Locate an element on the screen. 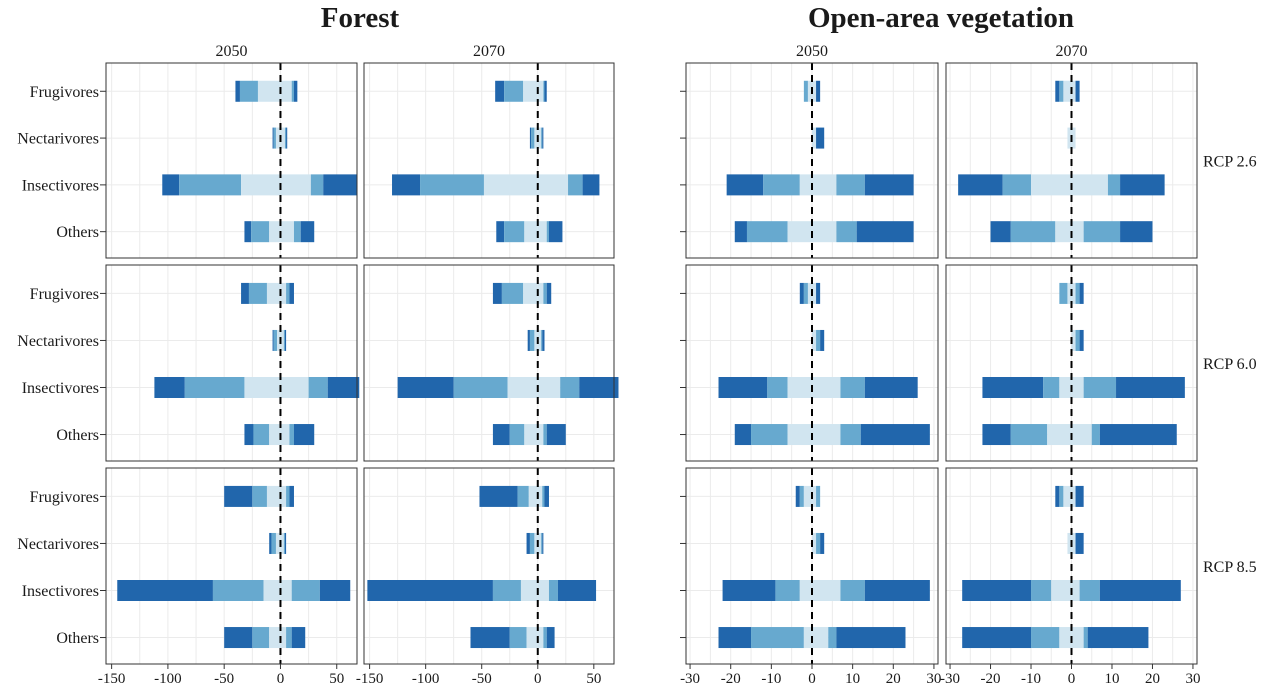  category-label: Others is located at coordinates (77, 232).